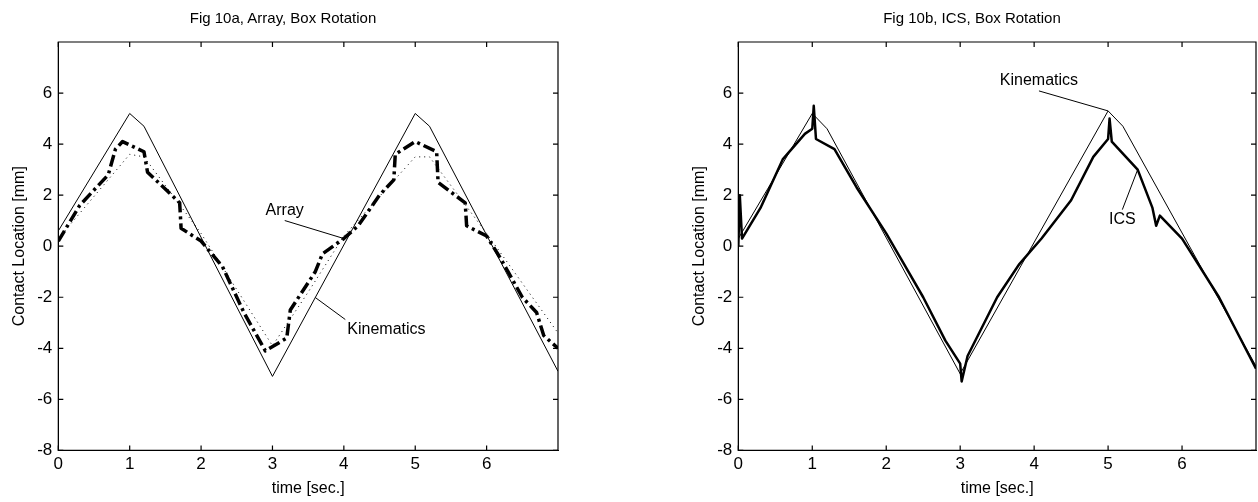 This screenshot has height=502, width=1258. I want to click on chart-title: Fig 10a, Array, Box Rotation, so click(283, 18).